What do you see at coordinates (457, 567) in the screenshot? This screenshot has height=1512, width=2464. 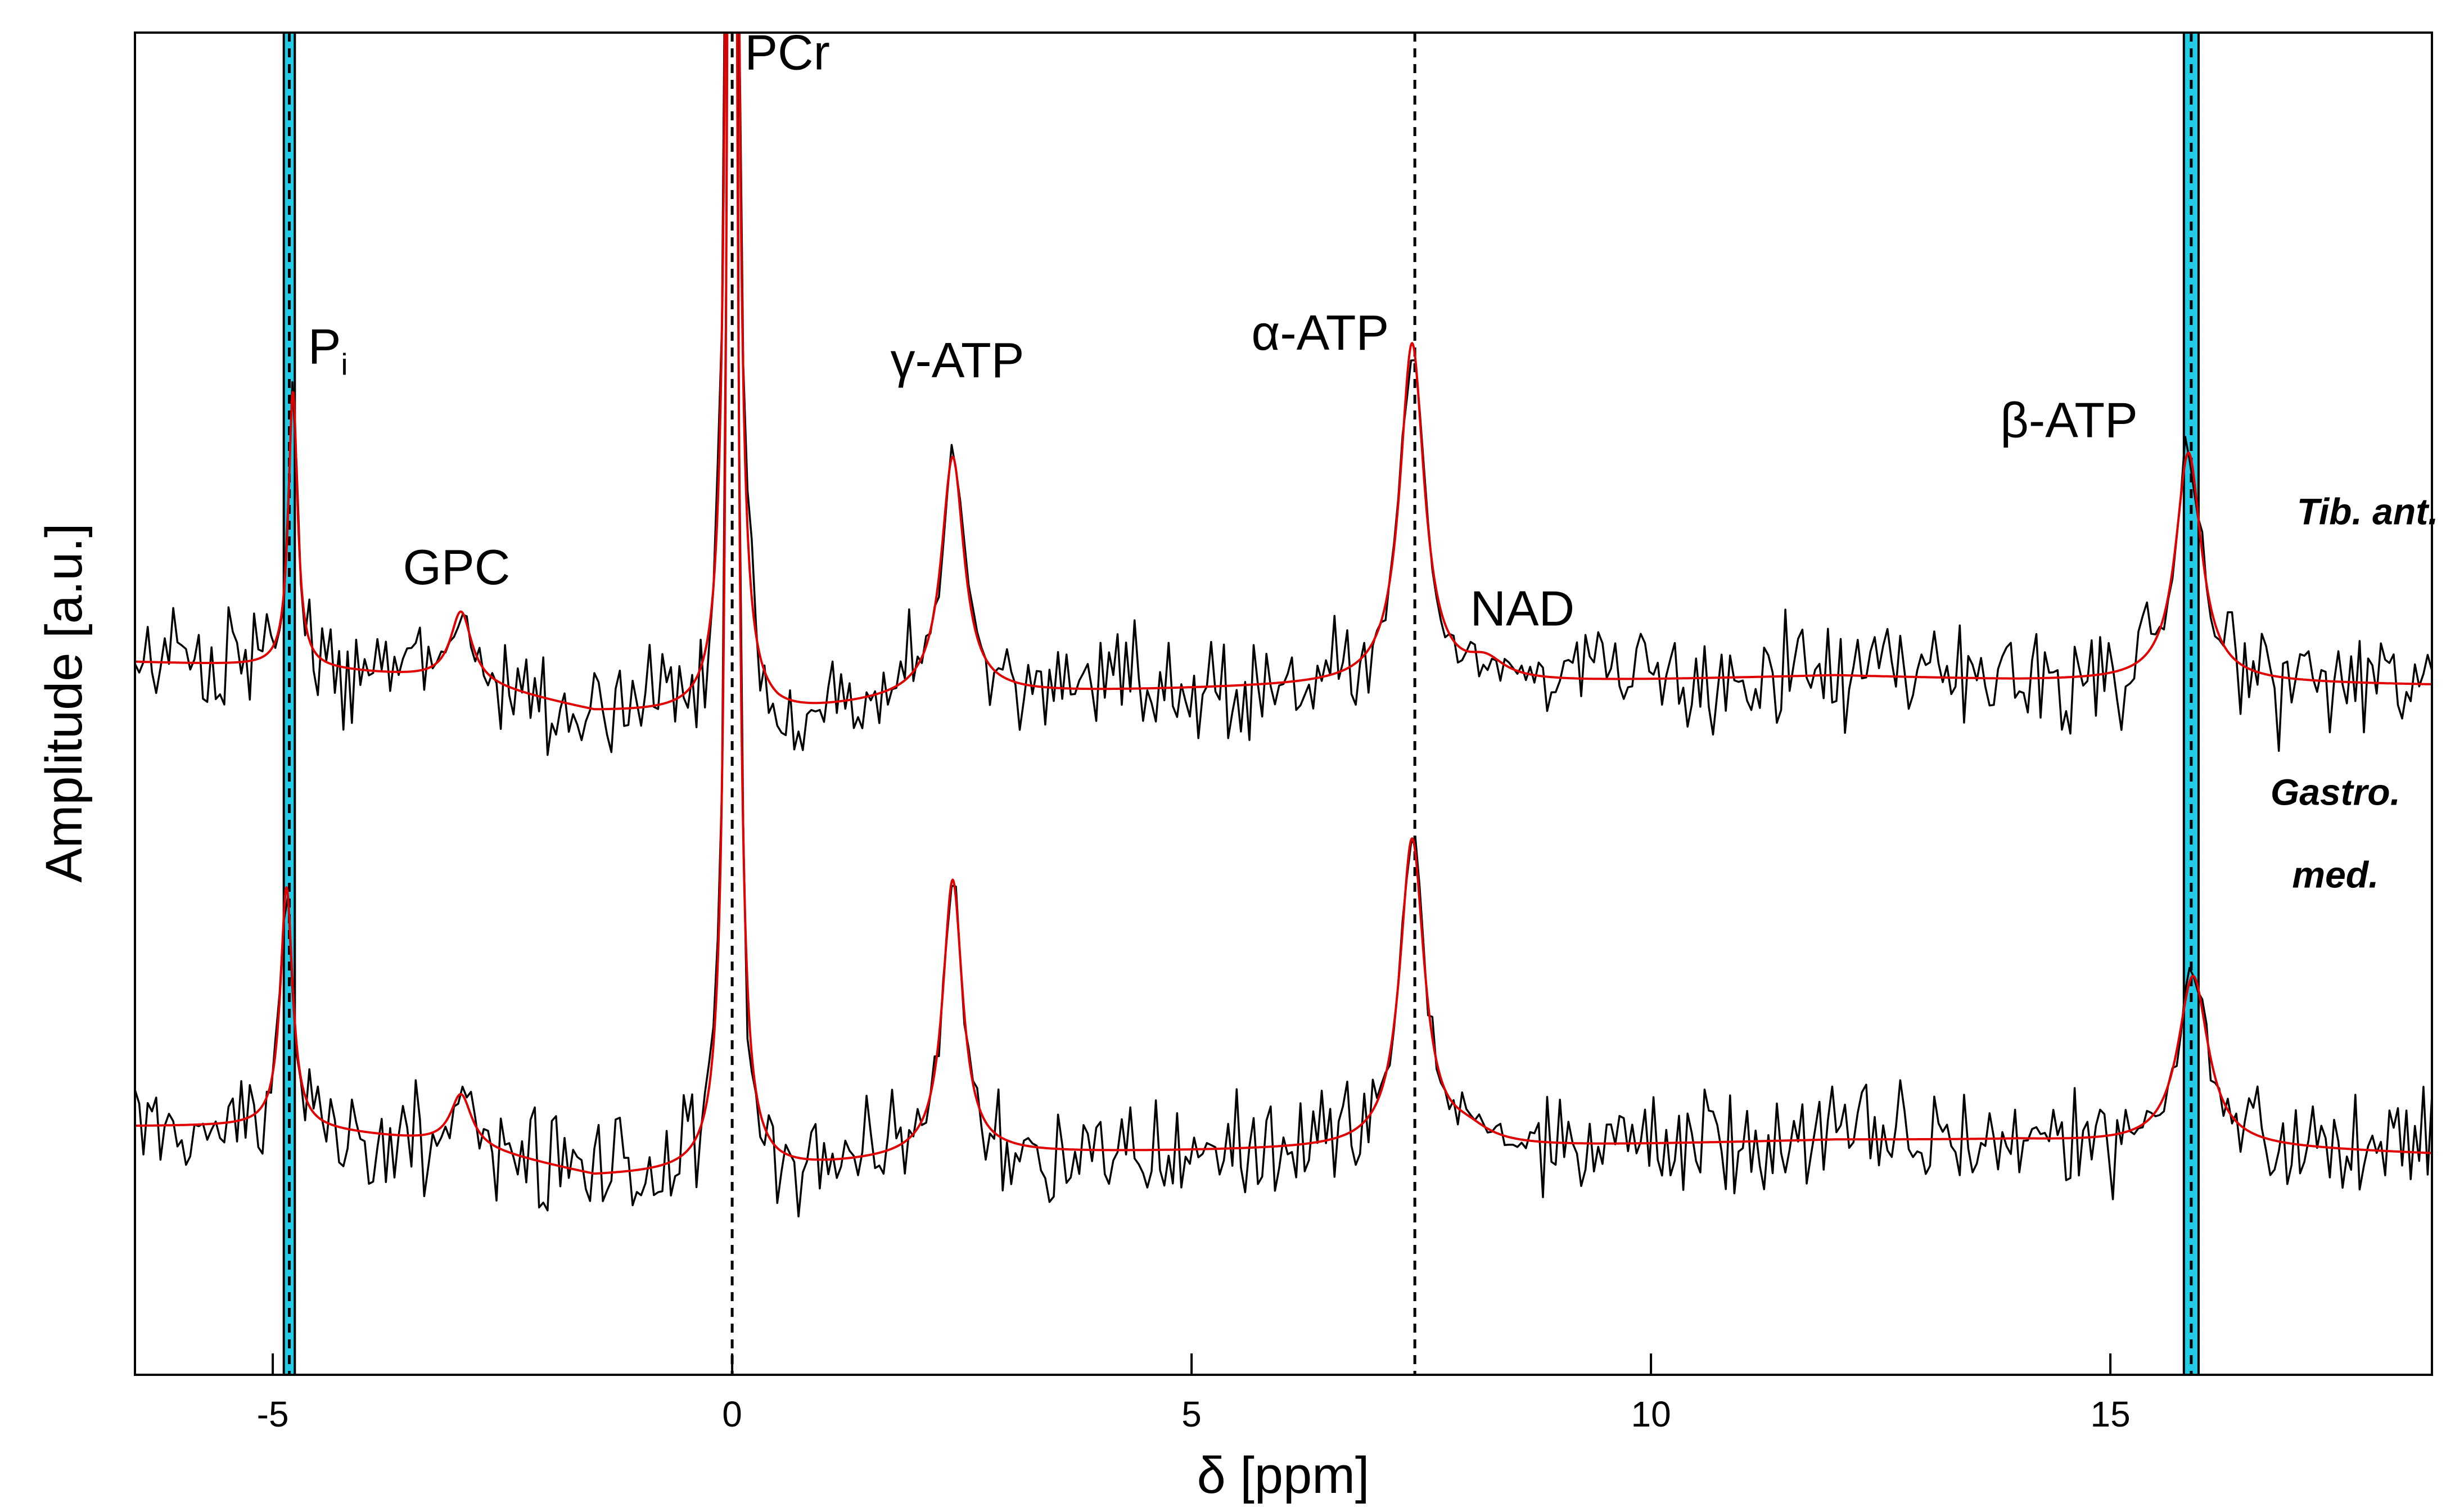 I see `peak-label-1: GPC` at bounding box center [457, 567].